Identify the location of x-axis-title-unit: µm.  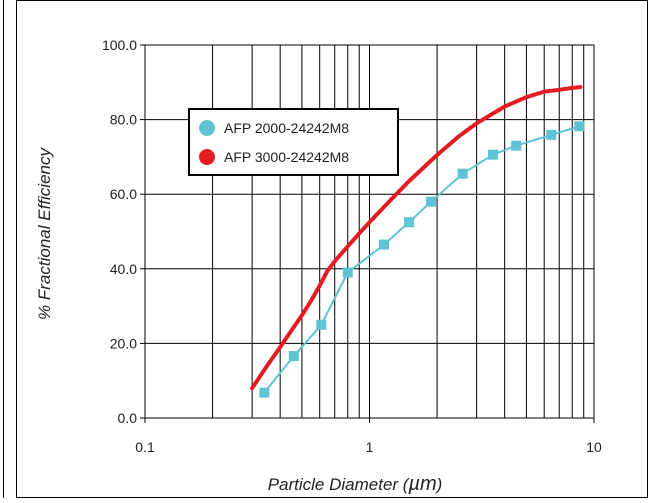
(421, 484).